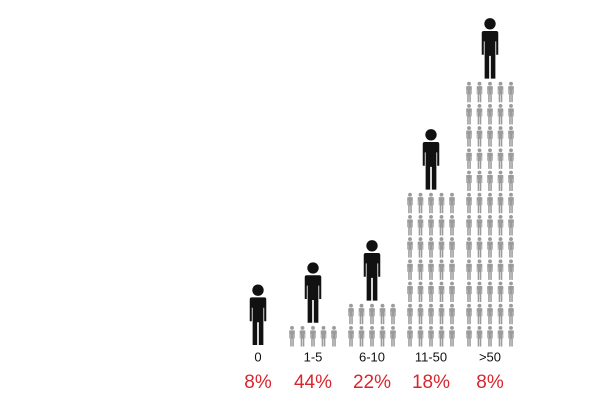 The height and width of the screenshot is (400, 600). I want to click on value-label: 22%, so click(372, 382).